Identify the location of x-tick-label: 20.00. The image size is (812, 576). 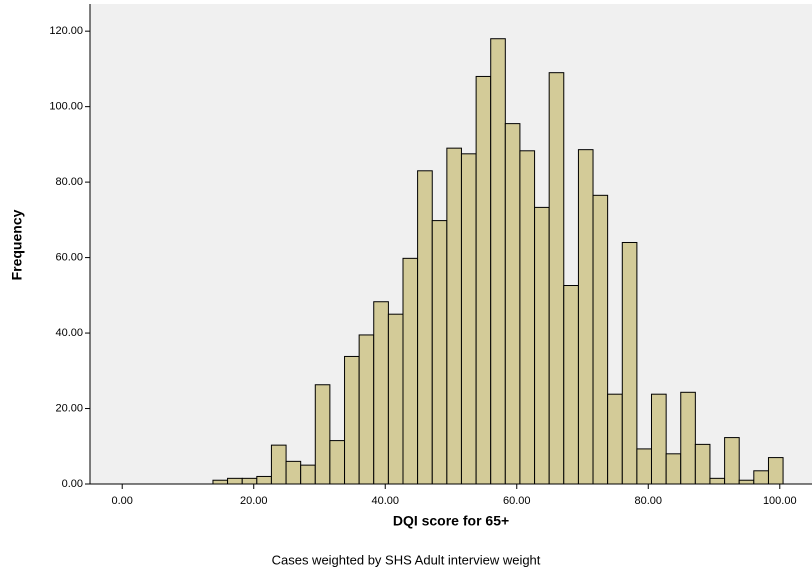
(254, 501).